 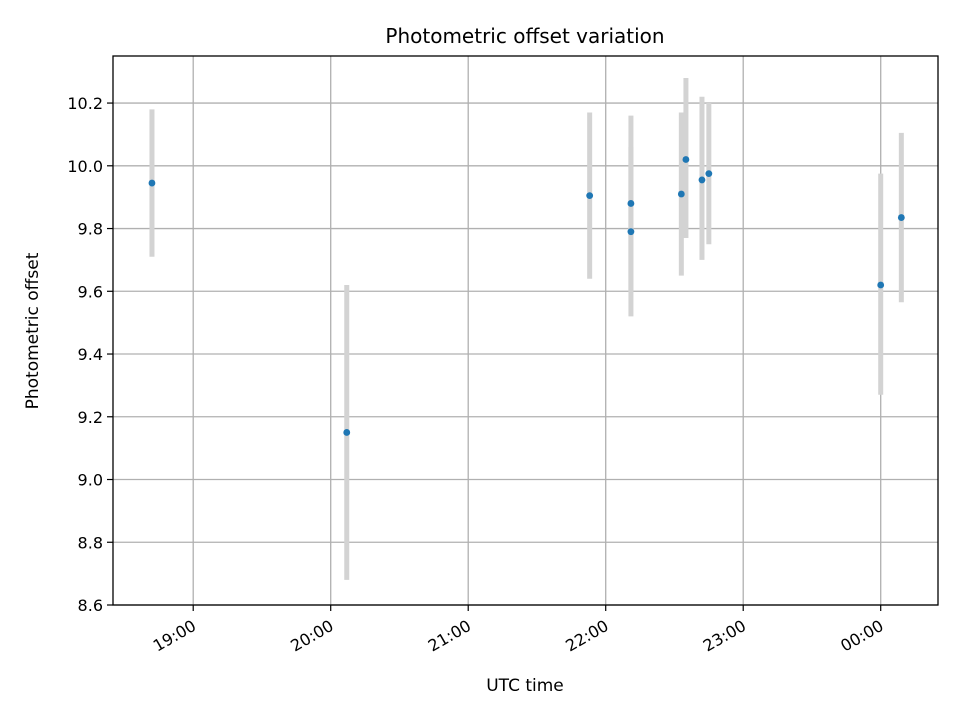 I want to click on x-tick-label: 22:00, so click(x=586, y=636).